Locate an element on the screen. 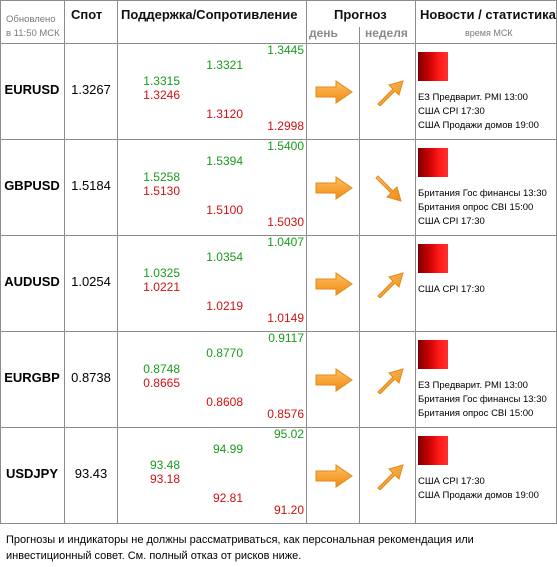 This screenshot has height=567, width=557. spot-price: 93.43 is located at coordinates (91, 473).